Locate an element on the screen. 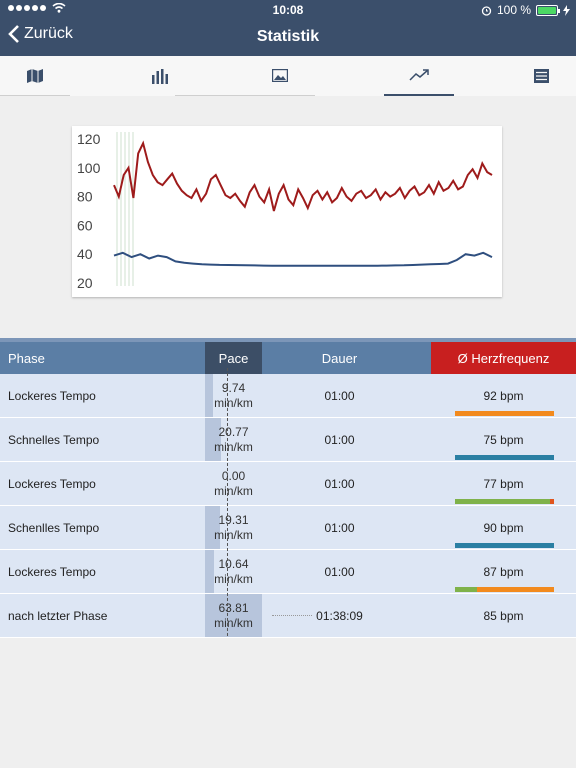 This screenshot has height=768, width=576. map-icon is located at coordinates (35, 75).